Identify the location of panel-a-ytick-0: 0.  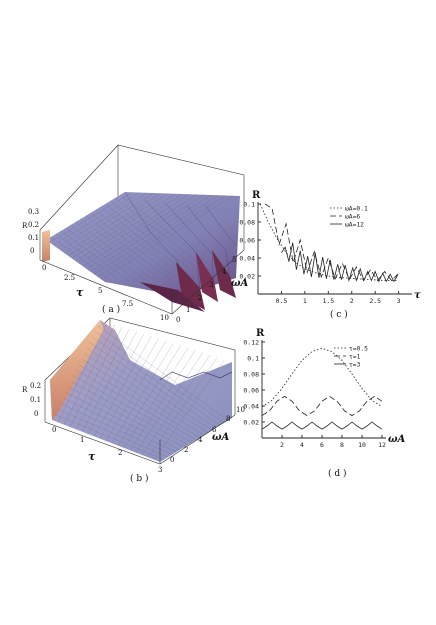
(178, 320).